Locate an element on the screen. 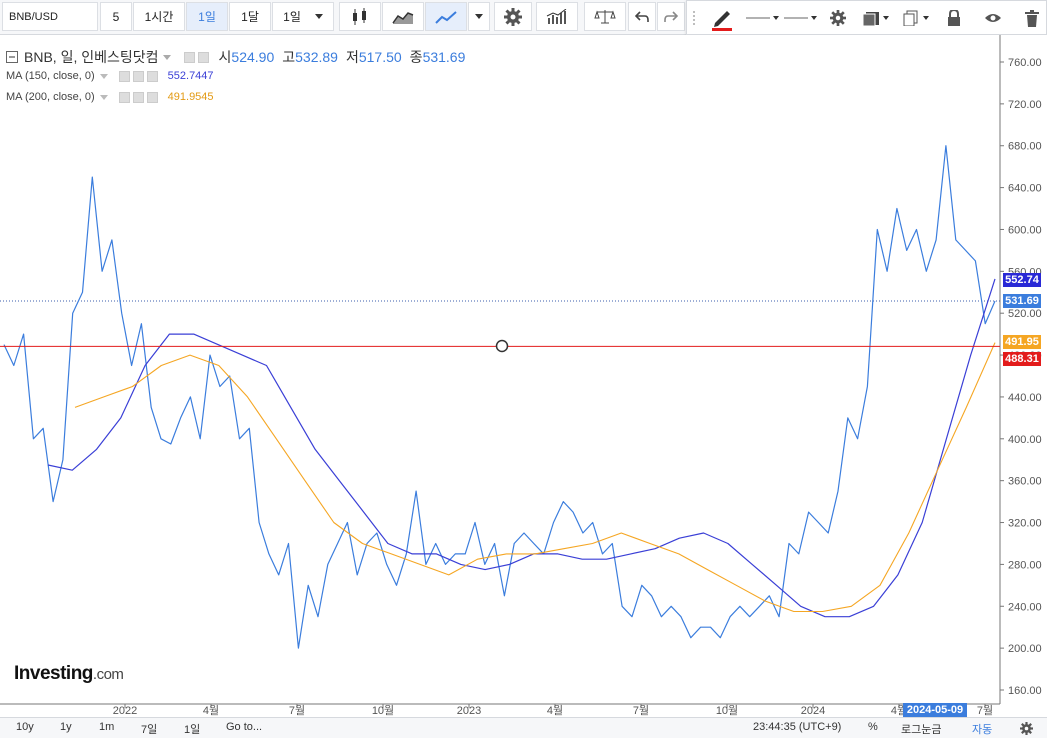 The width and height of the screenshot is (1047, 738). y-tick-label: 440.00 is located at coordinates (1025, 398).